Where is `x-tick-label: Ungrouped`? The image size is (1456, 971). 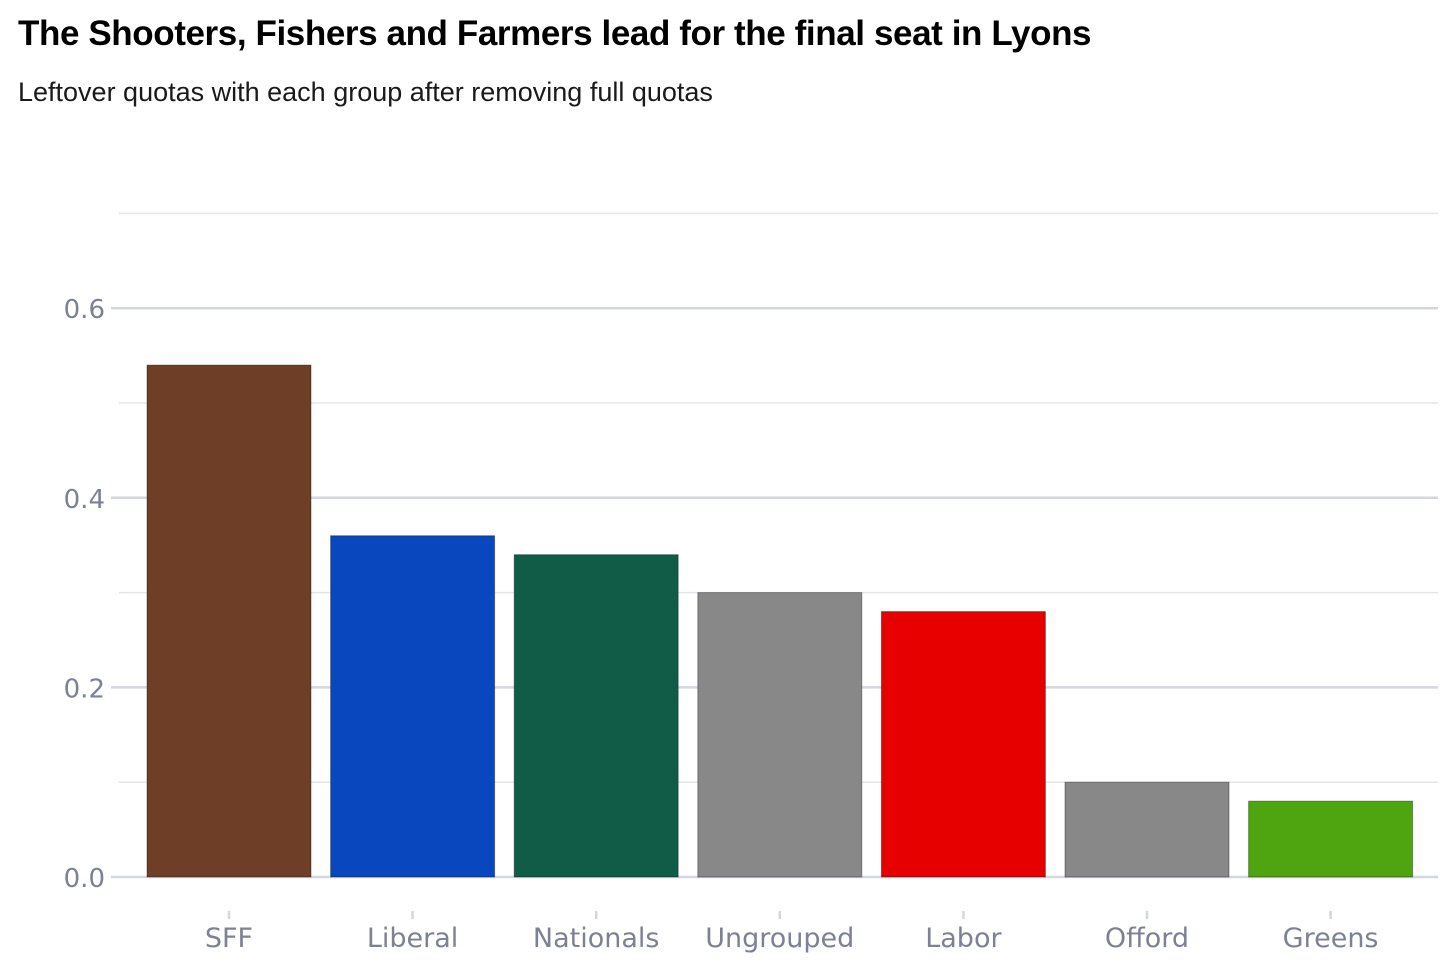 x-tick-label: Ungrouped is located at coordinates (779, 938).